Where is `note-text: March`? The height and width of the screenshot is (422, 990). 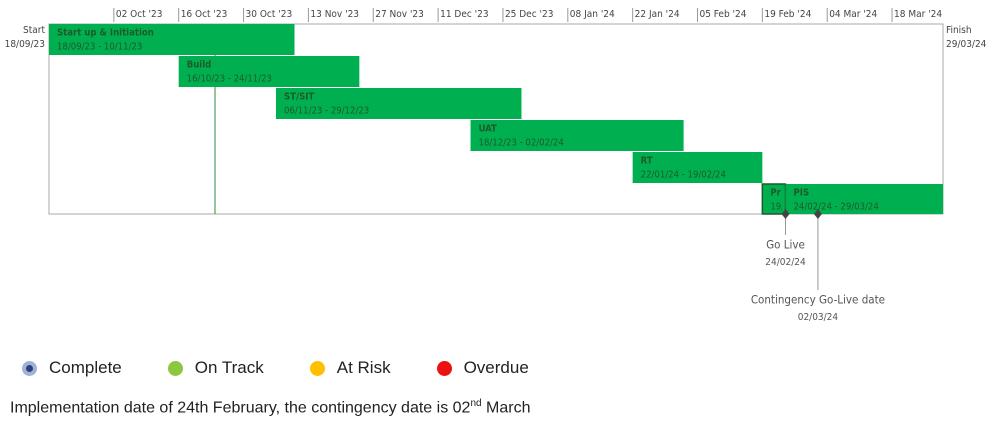
note-text: March is located at coordinates (506, 408).